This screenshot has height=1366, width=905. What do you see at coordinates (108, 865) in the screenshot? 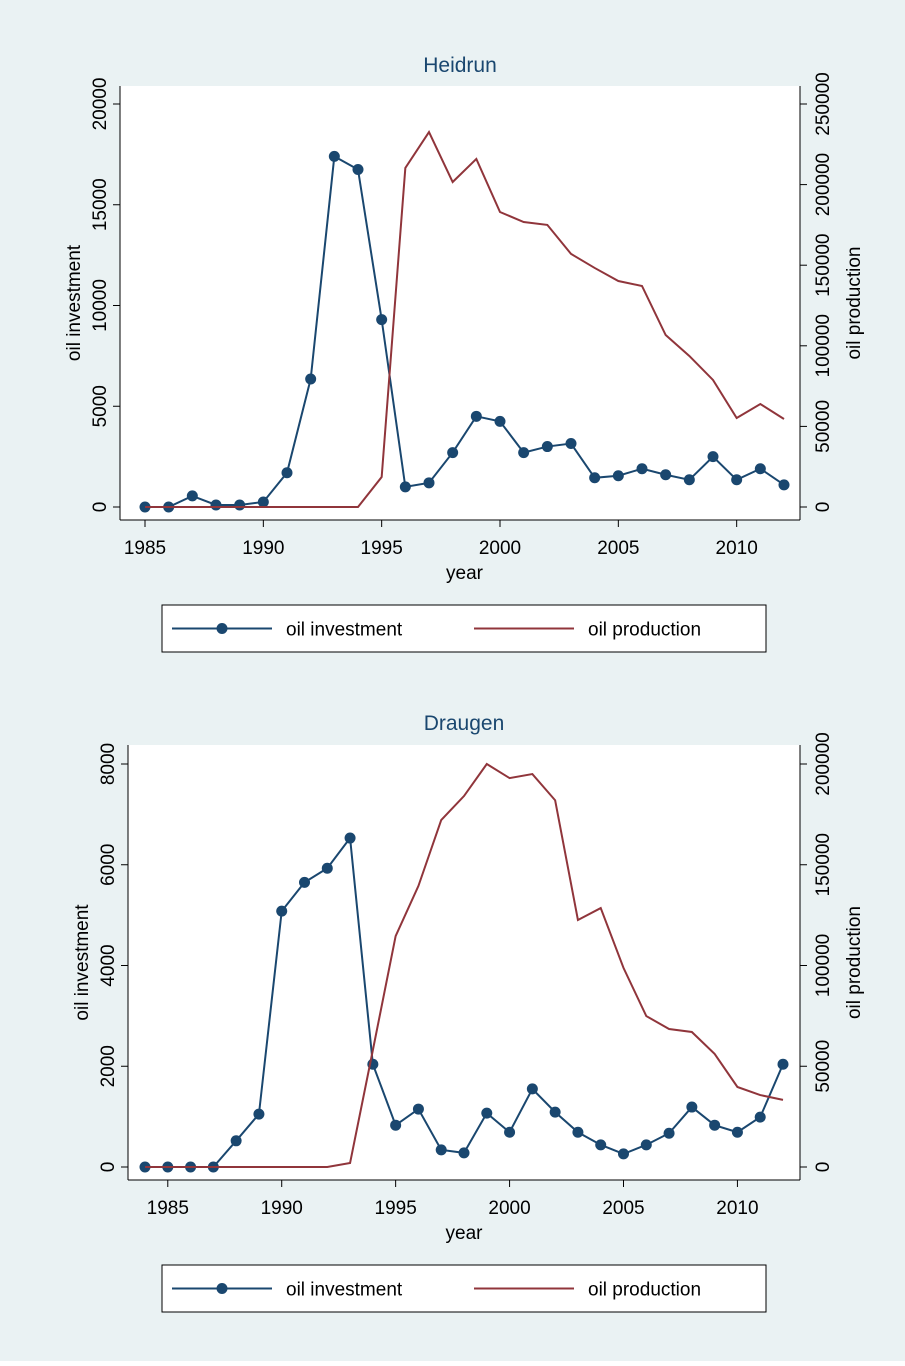
I see `y-tick-label: 6000` at bounding box center [108, 865].